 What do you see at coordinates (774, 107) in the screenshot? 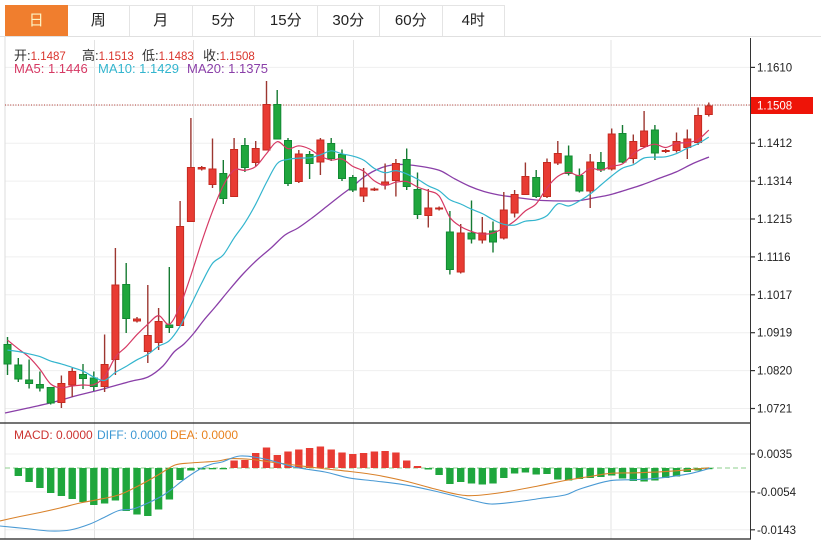
I see `svg-text: 1.1508` at bounding box center [774, 107].